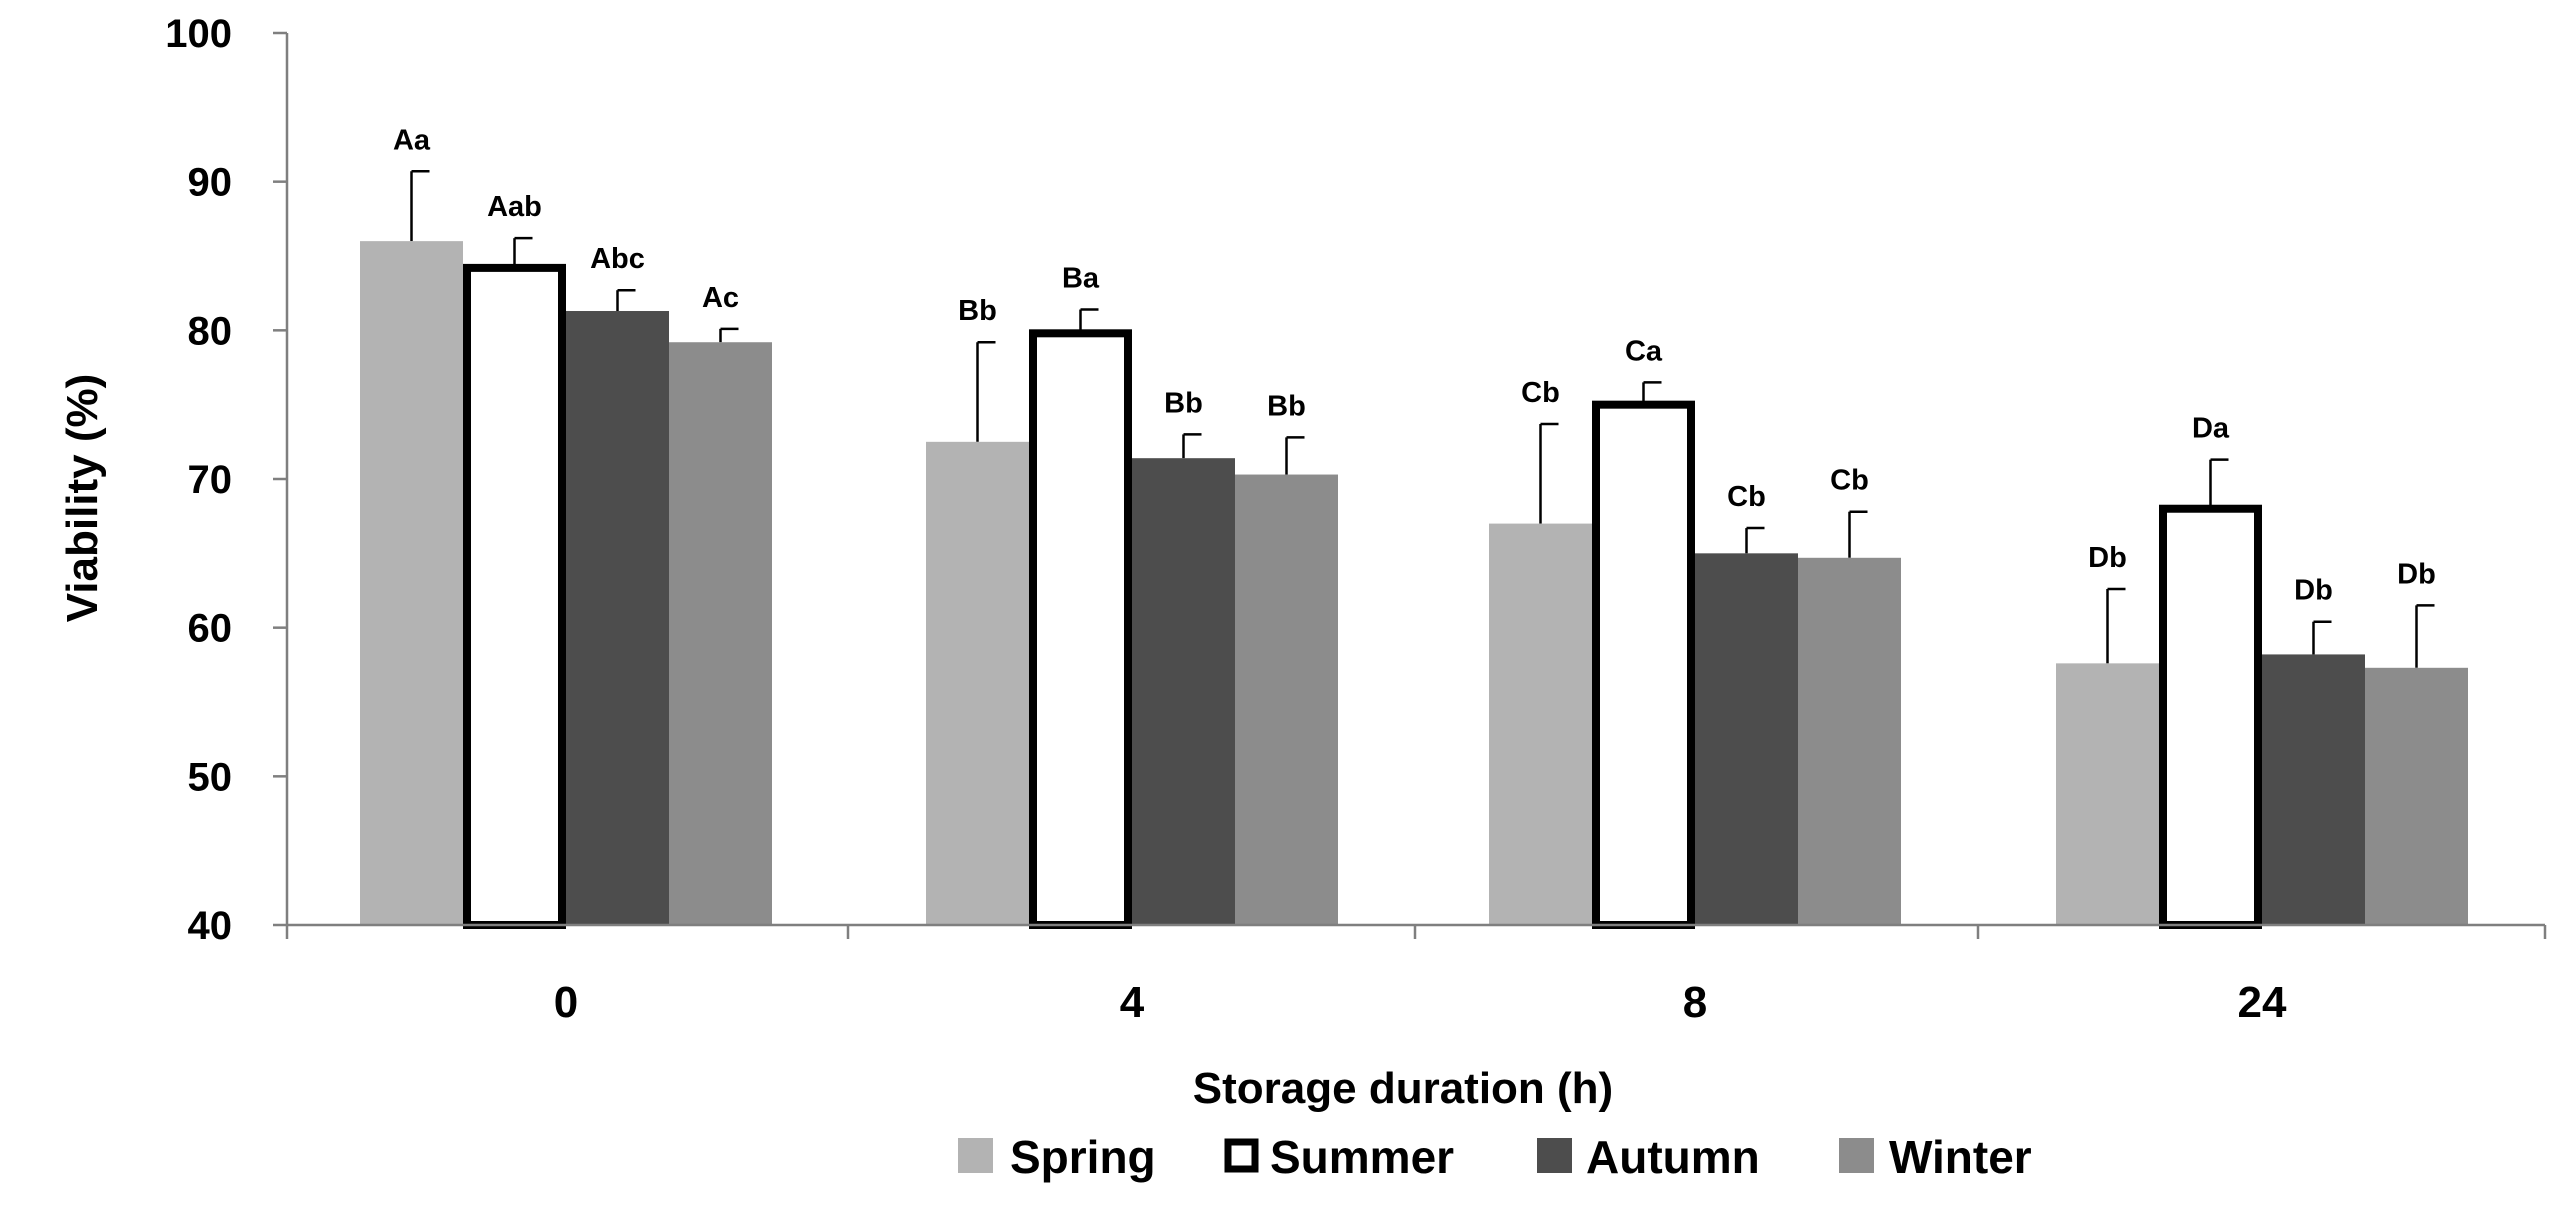 This screenshot has height=1205, width=2567. Describe the element at coordinates (566, 1002) in the screenshot. I see `x-tick-label: 0` at that location.